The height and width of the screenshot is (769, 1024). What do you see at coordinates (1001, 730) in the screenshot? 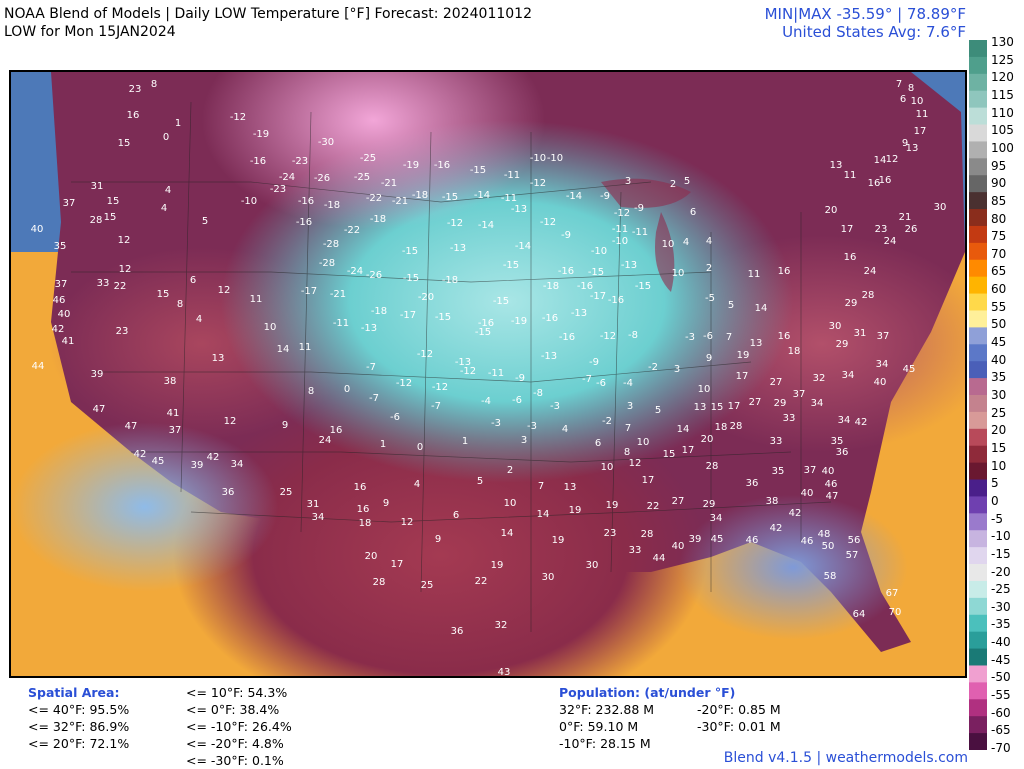
I see `color-scale-tick-label: -65` at bounding box center [1001, 730].